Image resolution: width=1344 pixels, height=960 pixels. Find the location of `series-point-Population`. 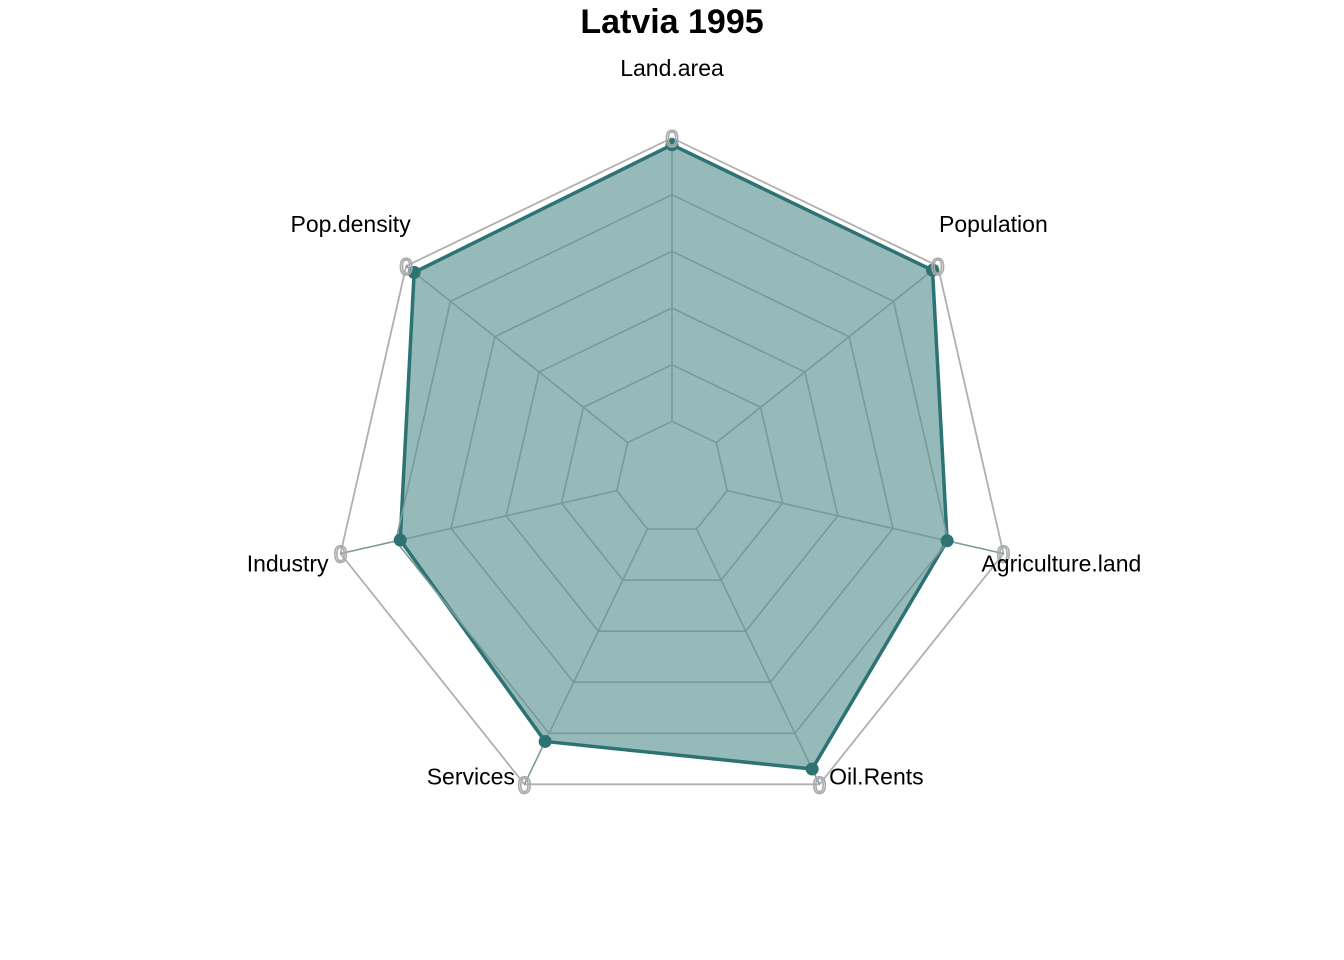

series-point-Population is located at coordinates (933, 270).